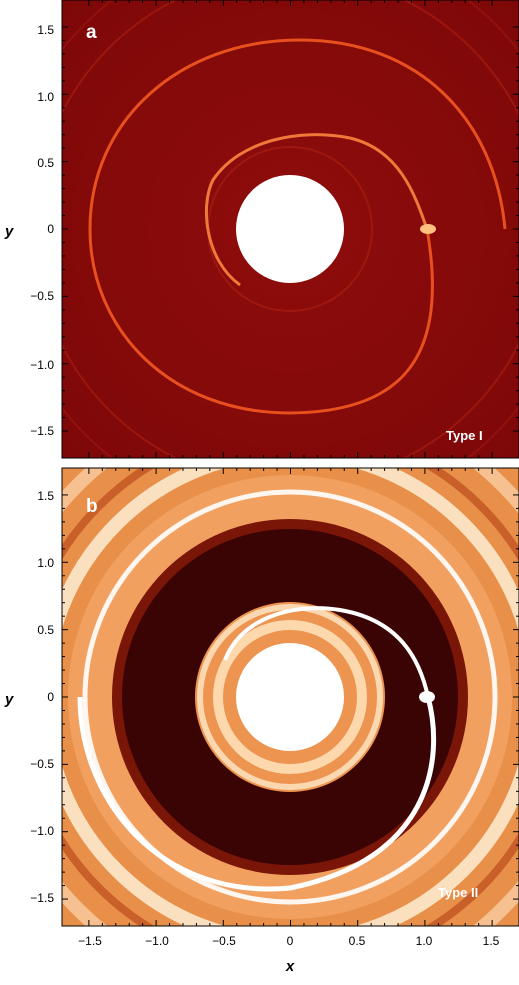 The height and width of the screenshot is (985, 519). Describe the element at coordinates (257, 794) in the screenshot. I see `panel-b-spiral-wake-outer` at that location.